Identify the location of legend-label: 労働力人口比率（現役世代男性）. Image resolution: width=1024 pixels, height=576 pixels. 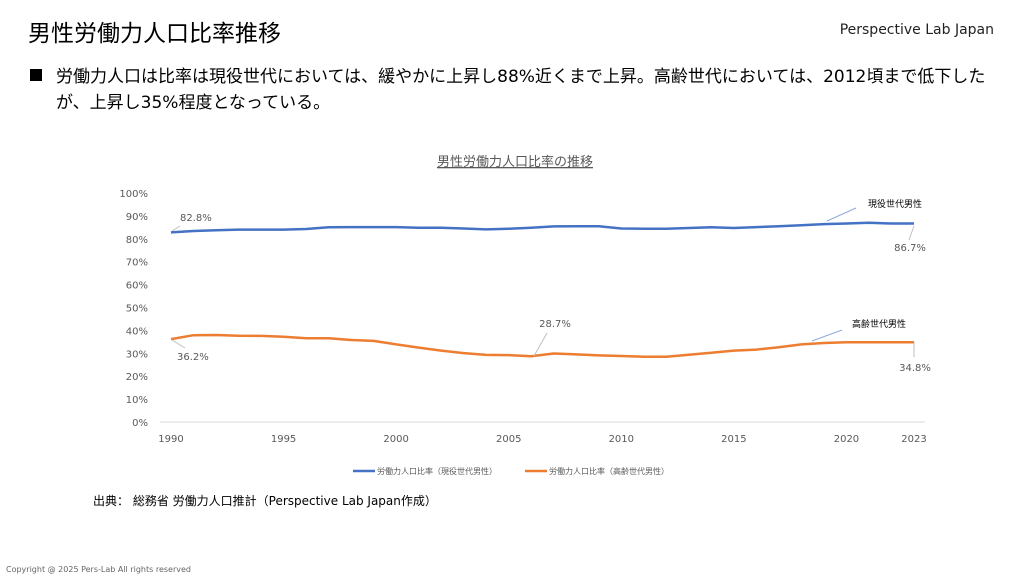
(437, 471).